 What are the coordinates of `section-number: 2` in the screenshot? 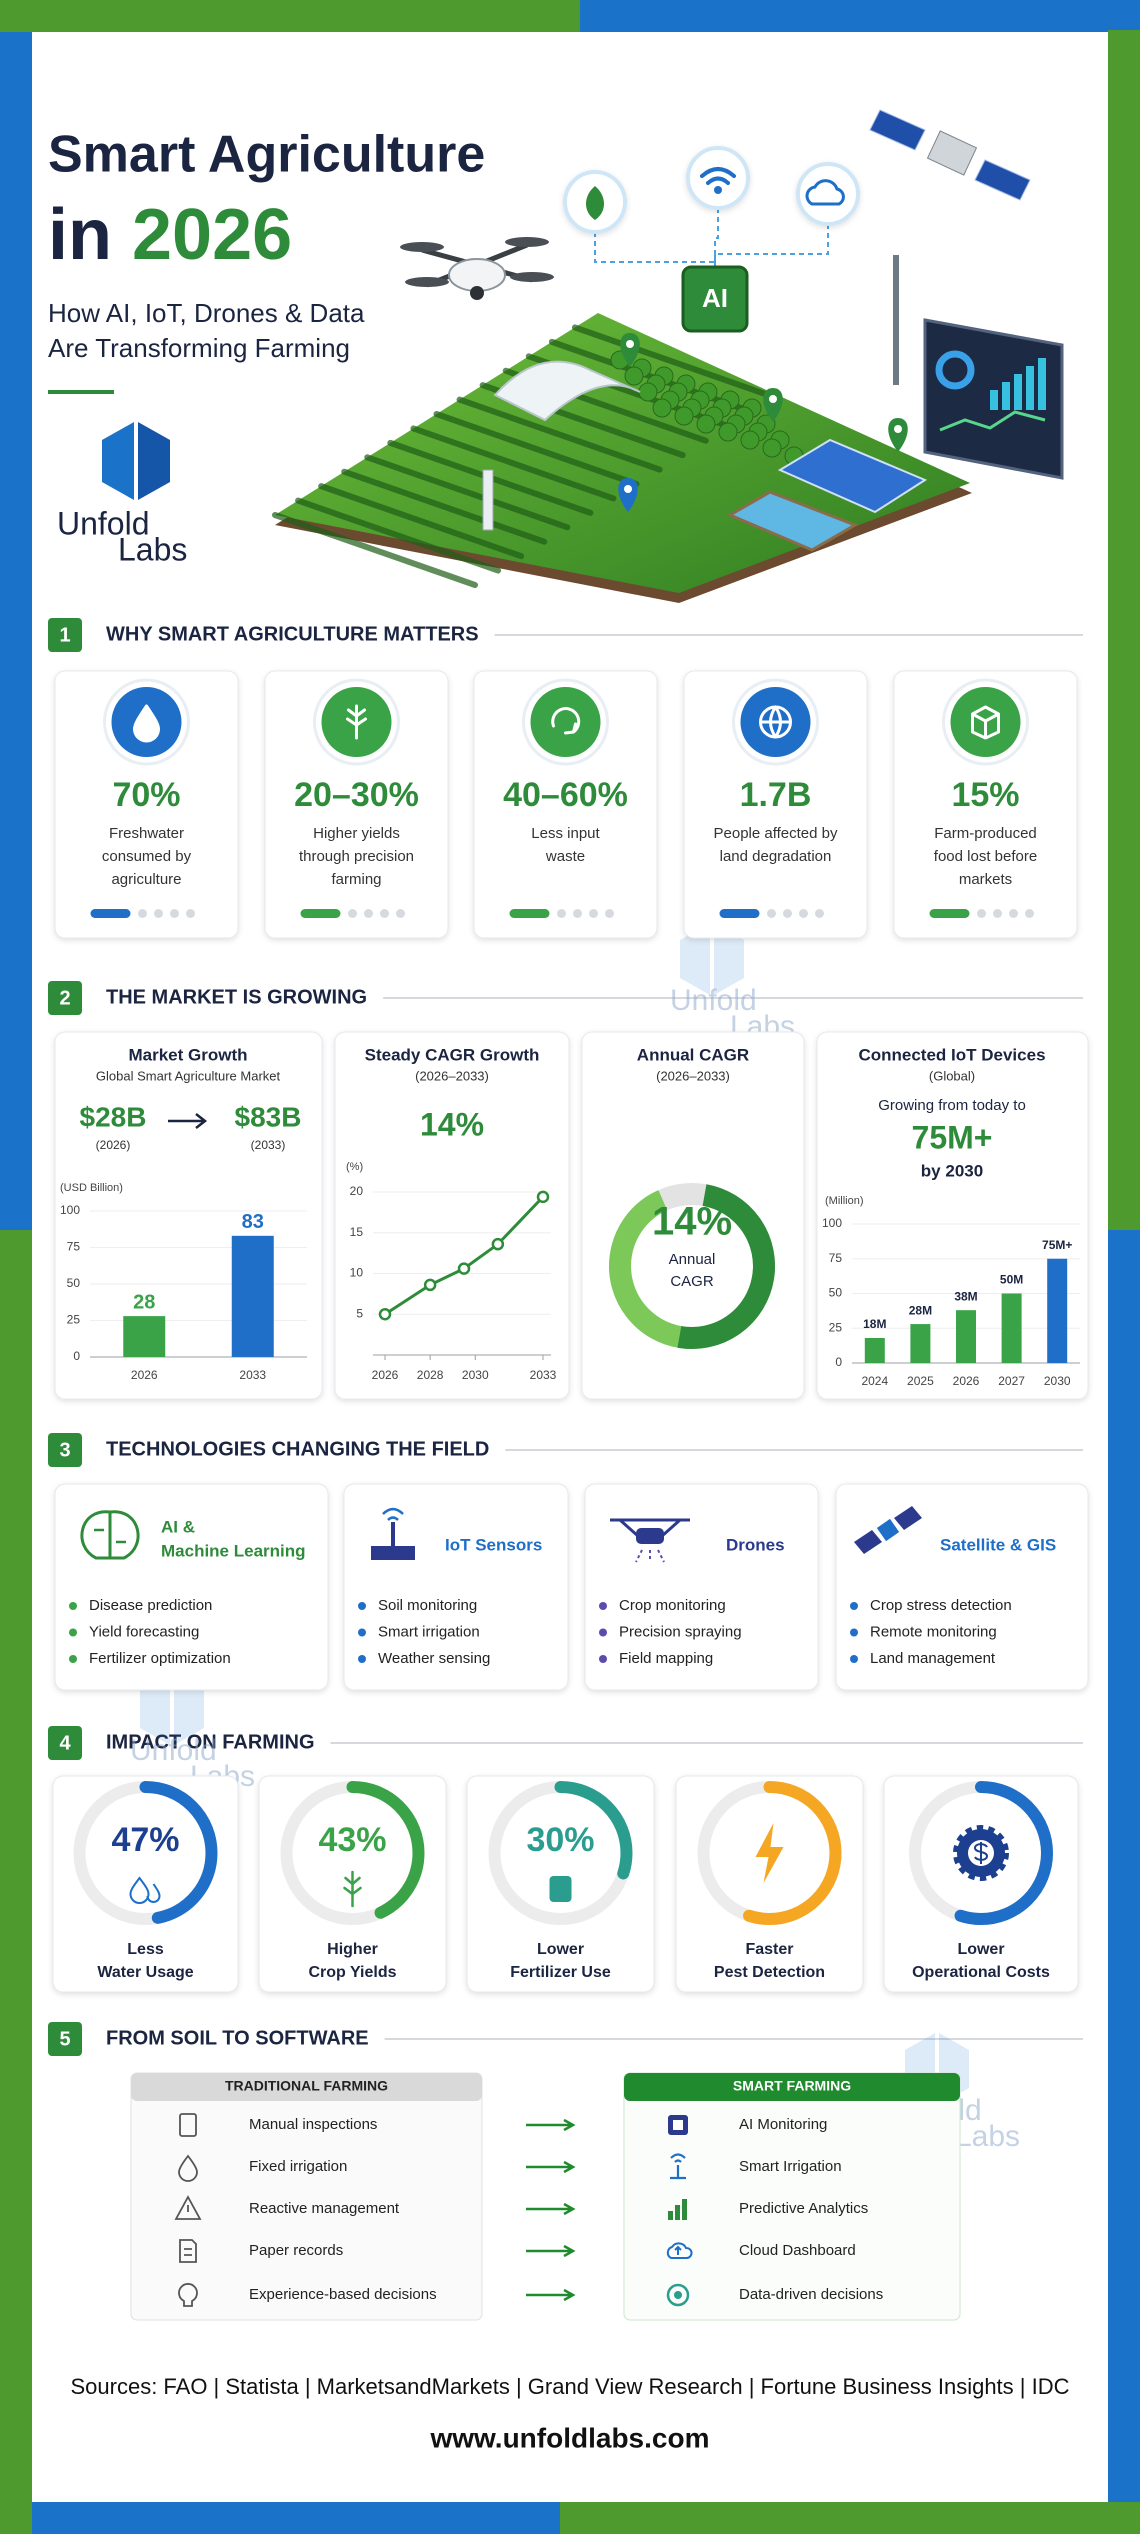 It's located at (64, 998).